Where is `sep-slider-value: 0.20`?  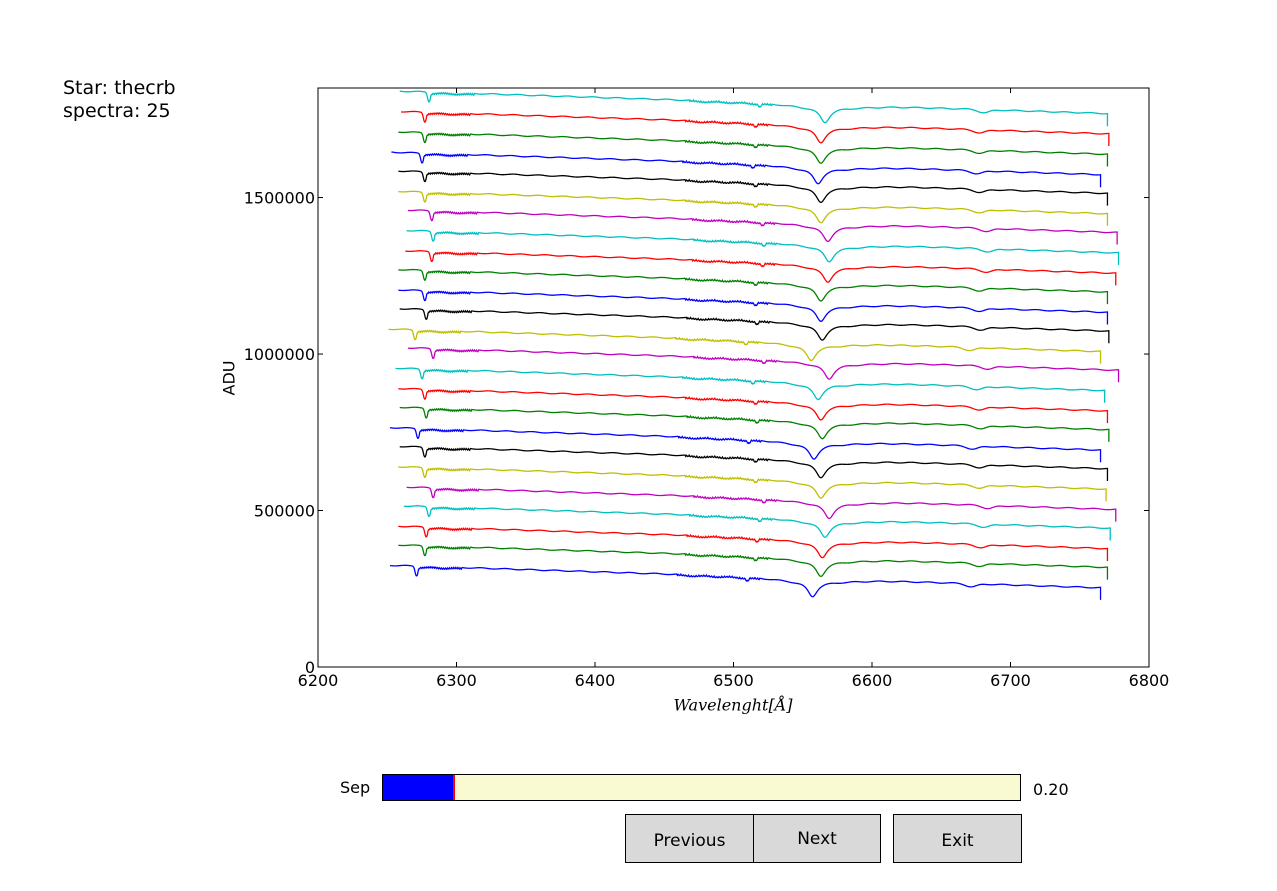 sep-slider-value: 0.20 is located at coordinates (1051, 789).